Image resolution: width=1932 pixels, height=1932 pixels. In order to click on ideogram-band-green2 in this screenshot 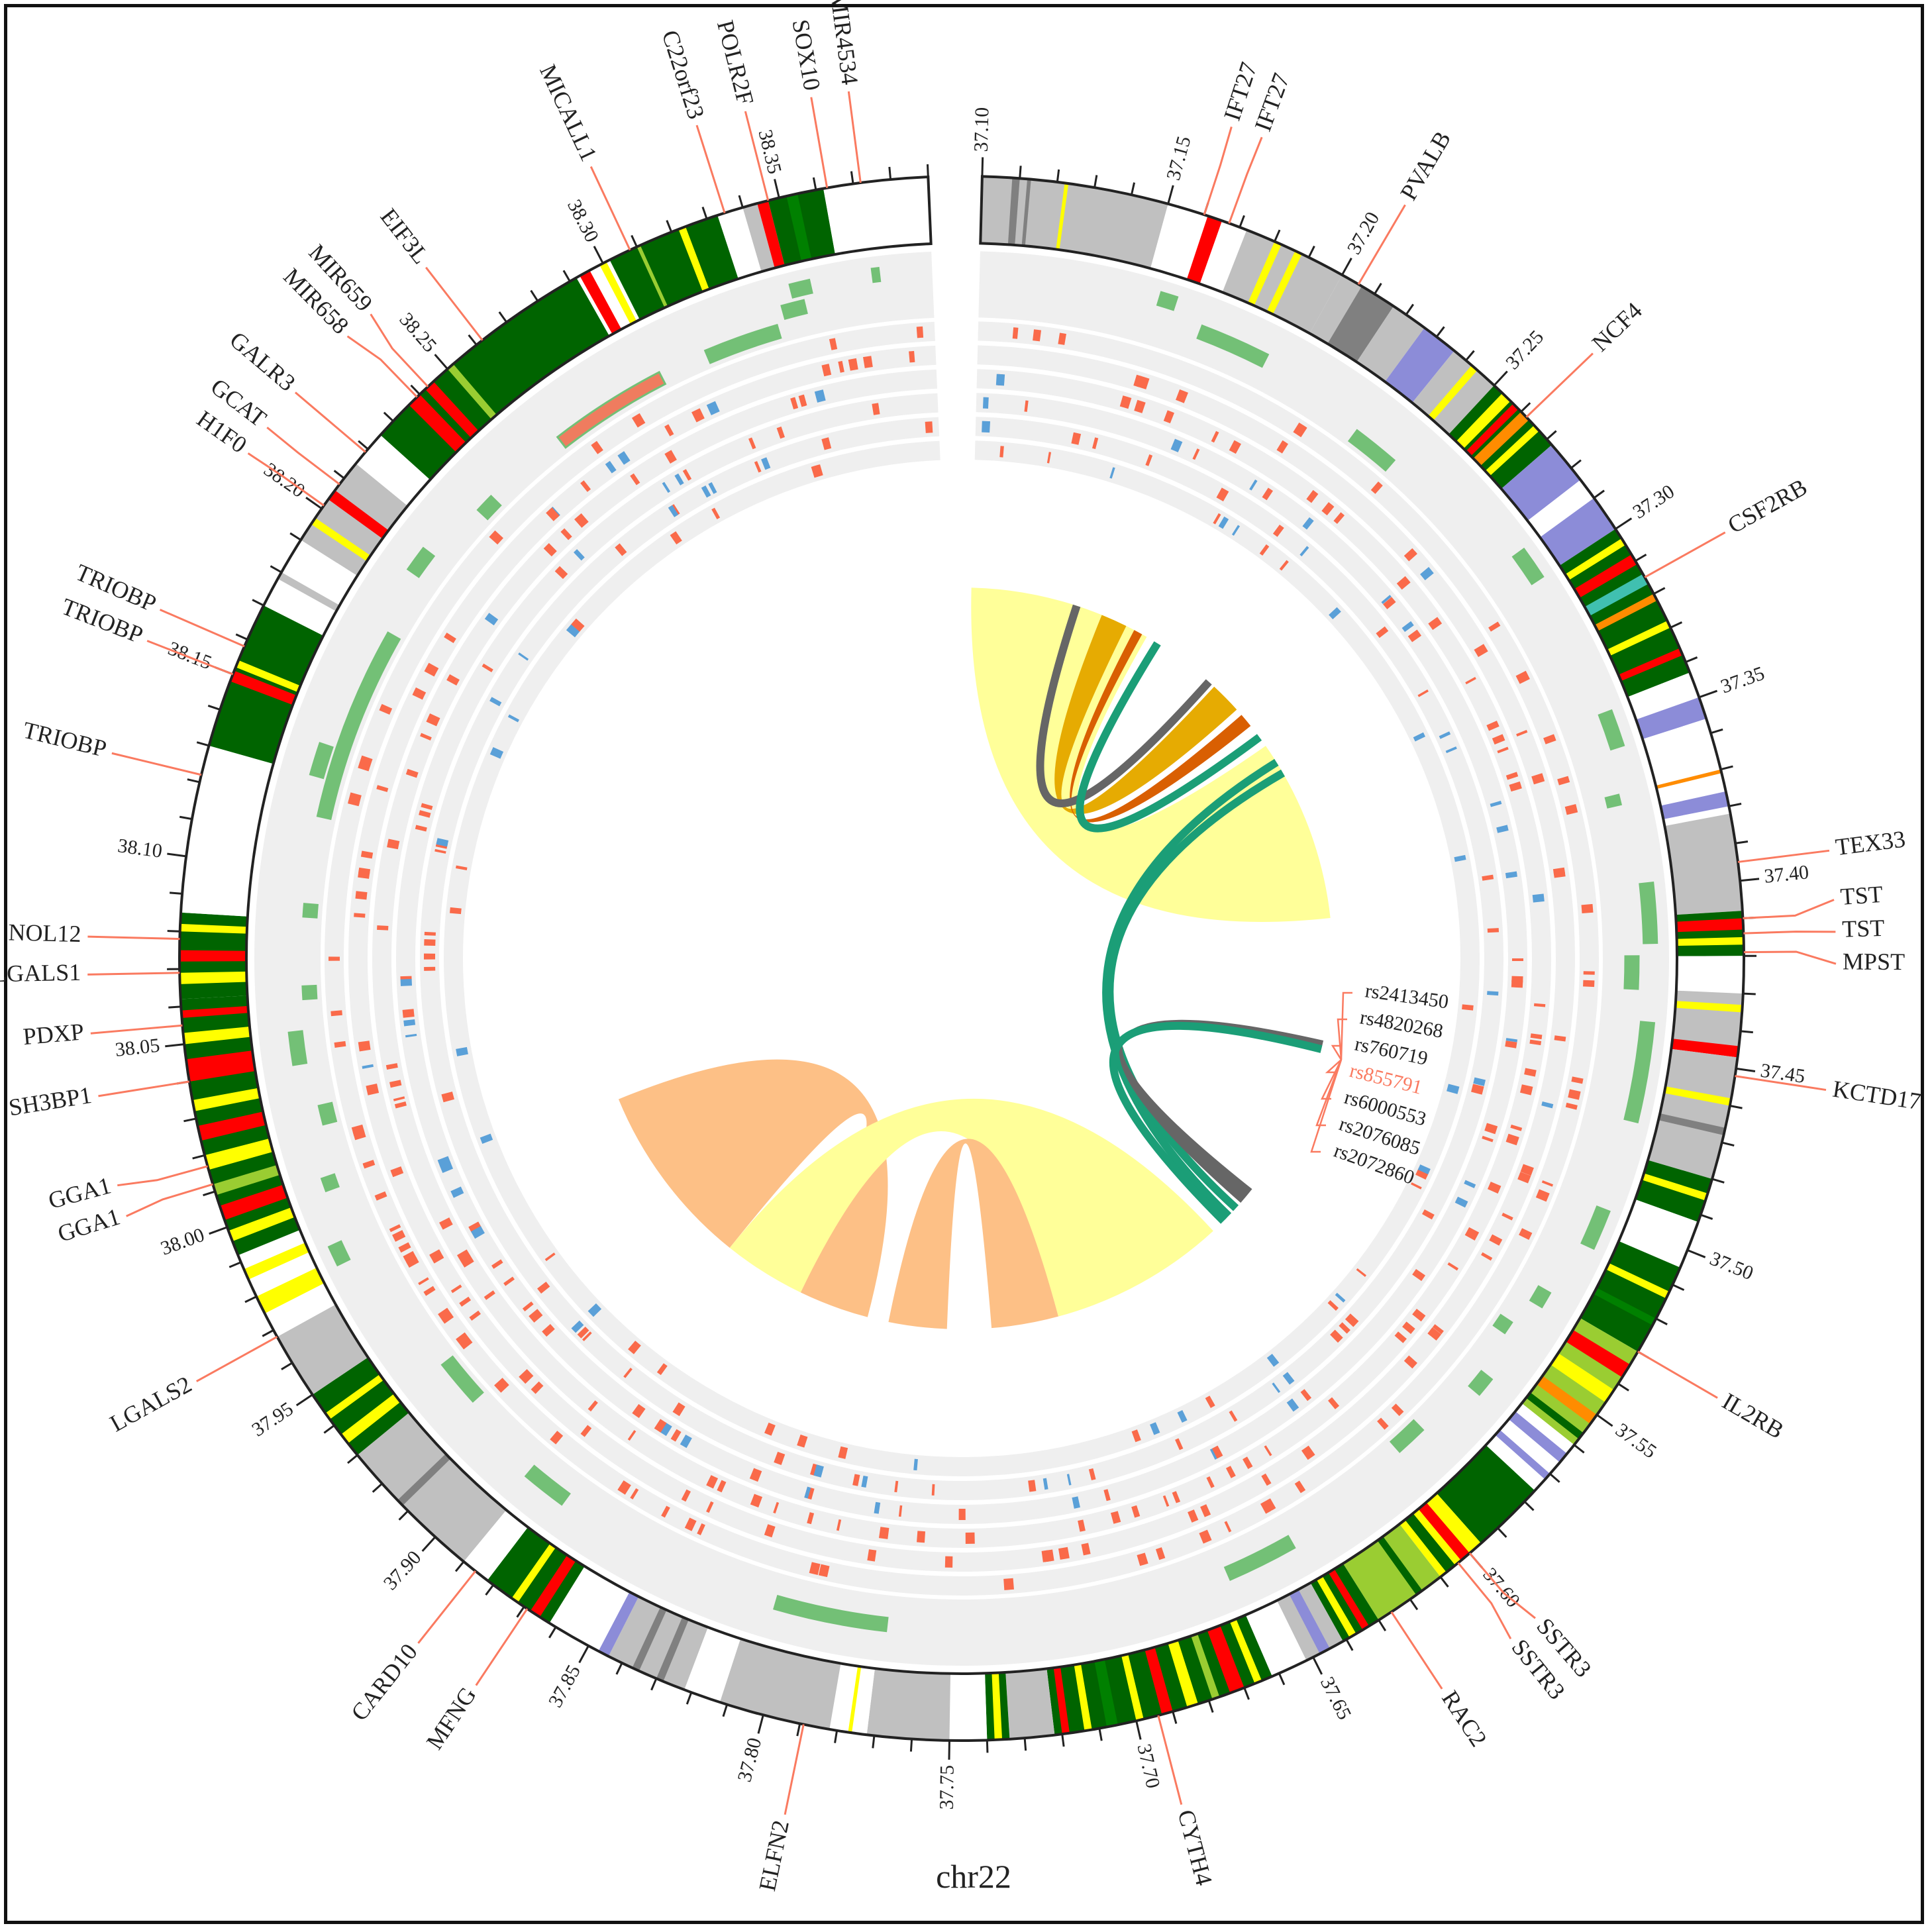, I will do `click(799, 227)`.